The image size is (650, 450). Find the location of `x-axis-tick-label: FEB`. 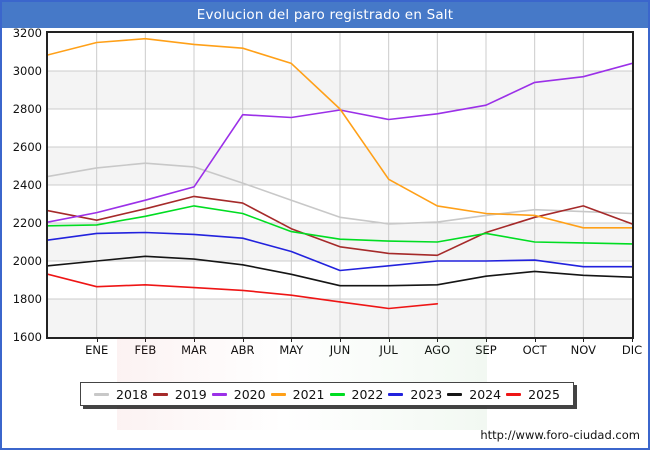

x-axis-tick-label: FEB is located at coordinates (145, 350).